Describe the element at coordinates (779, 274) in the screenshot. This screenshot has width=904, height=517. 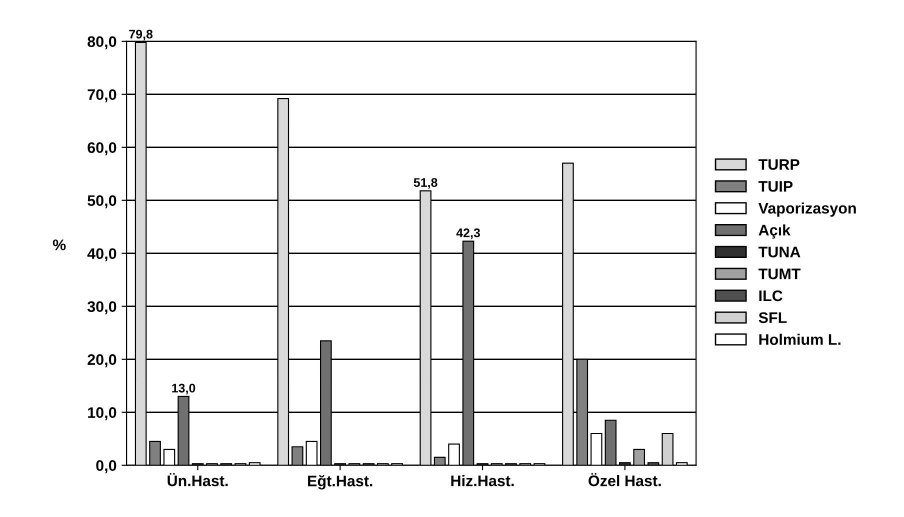
I see `legend-label: TUMT` at that location.